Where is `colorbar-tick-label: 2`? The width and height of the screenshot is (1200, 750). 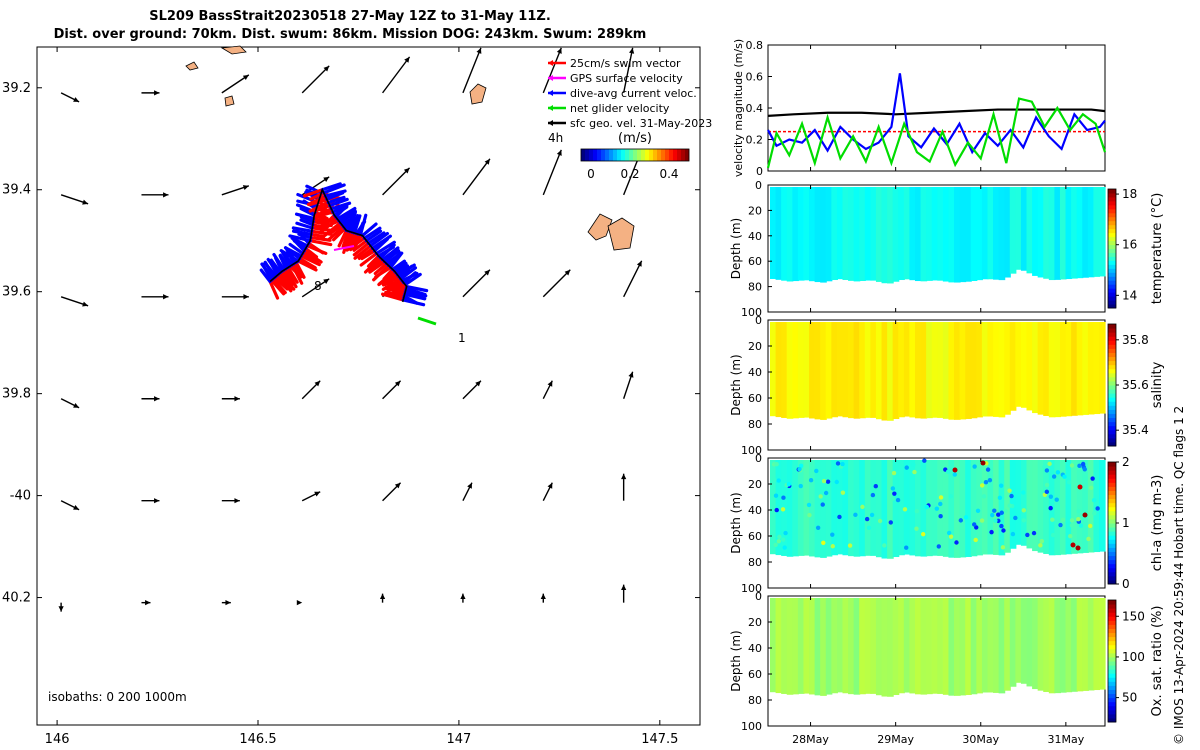 colorbar-tick-label: 2 is located at coordinates (1126, 462).